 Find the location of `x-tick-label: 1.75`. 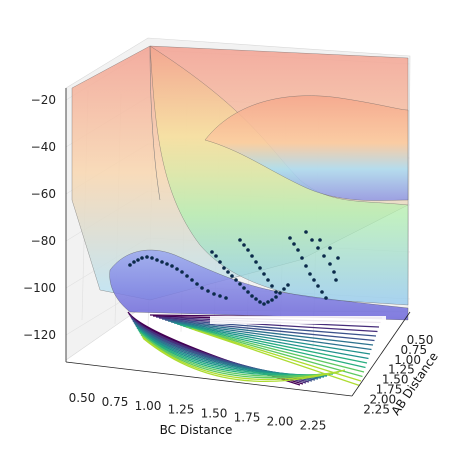

x-tick-label: 1.75 is located at coordinates (247, 418).